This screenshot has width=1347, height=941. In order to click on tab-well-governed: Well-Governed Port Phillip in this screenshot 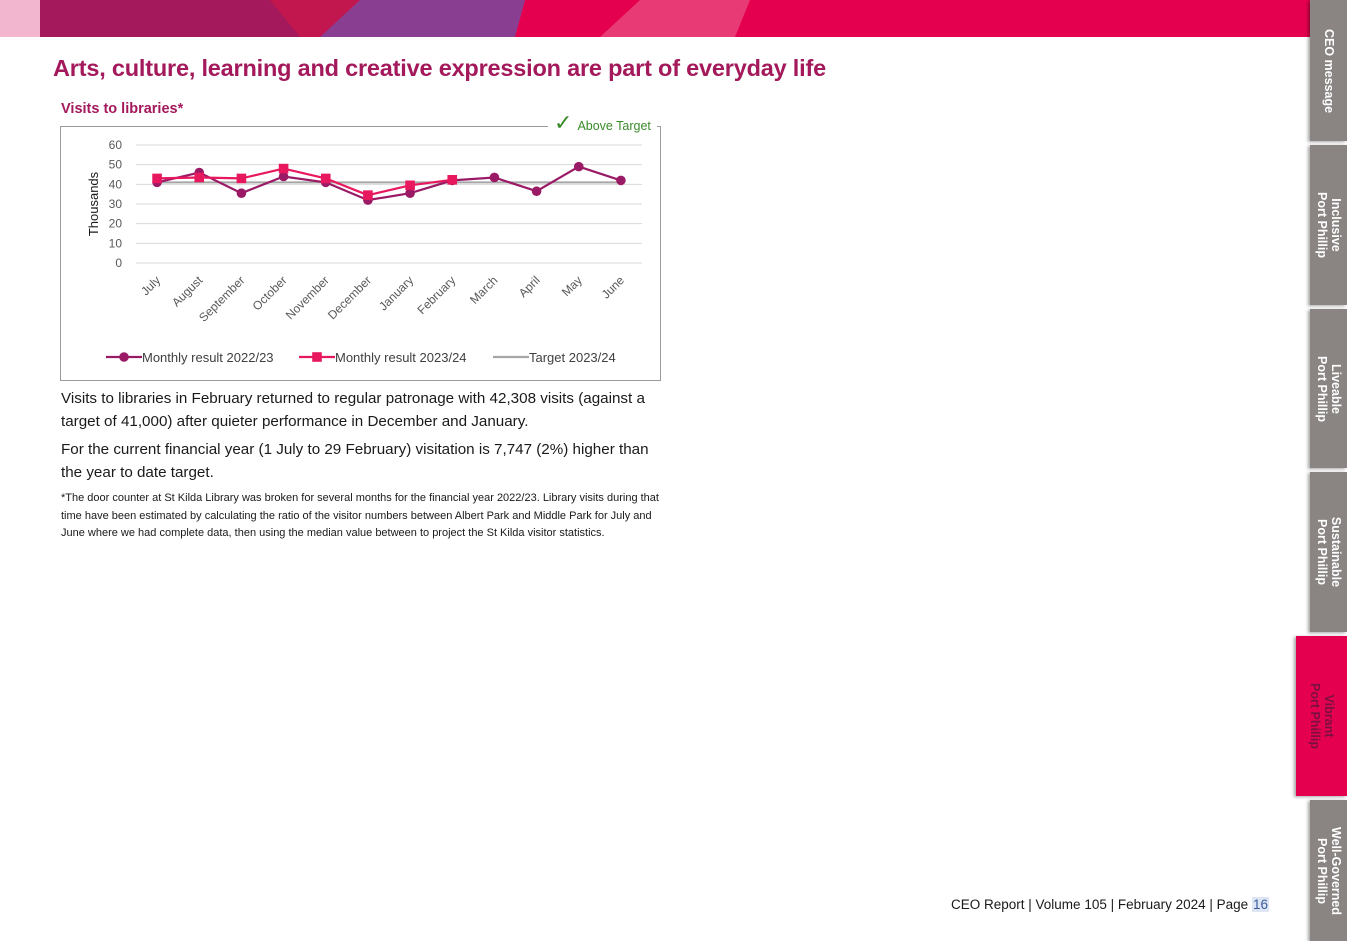, I will do `click(1328, 870)`.